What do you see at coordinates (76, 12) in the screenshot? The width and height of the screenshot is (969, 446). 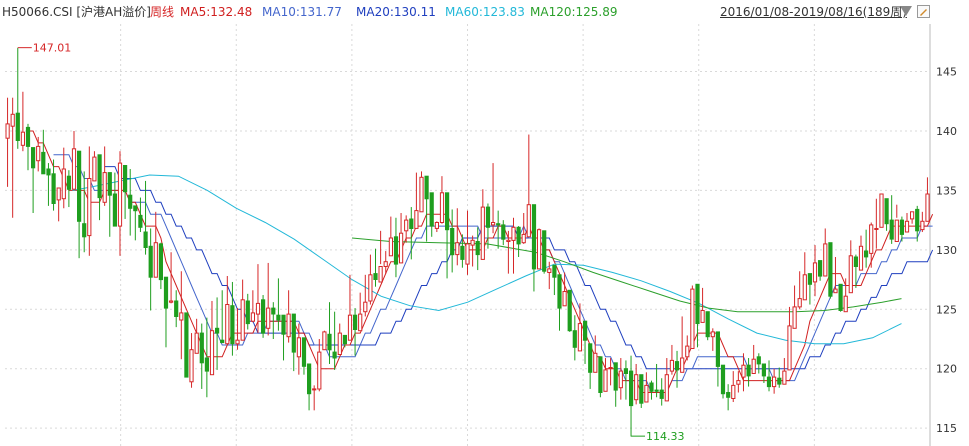 I see `symbol-label: H50066.CSI [沪港AH溢价]` at bounding box center [76, 12].